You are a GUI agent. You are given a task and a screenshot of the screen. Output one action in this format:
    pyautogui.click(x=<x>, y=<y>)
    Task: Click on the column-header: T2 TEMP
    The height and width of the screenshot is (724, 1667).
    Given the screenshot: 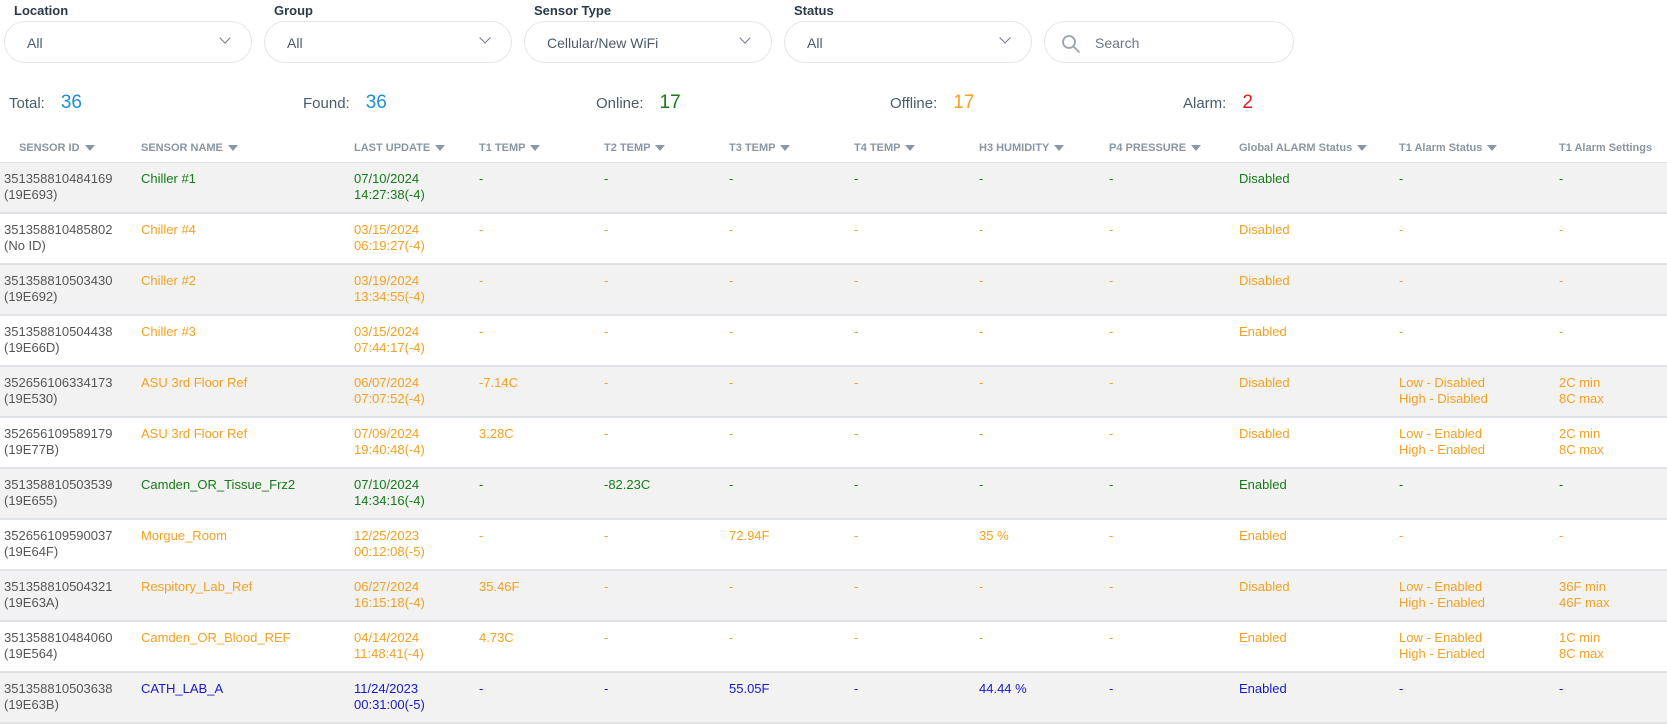 What is the action you would take?
    pyautogui.click(x=666, y=148)
    